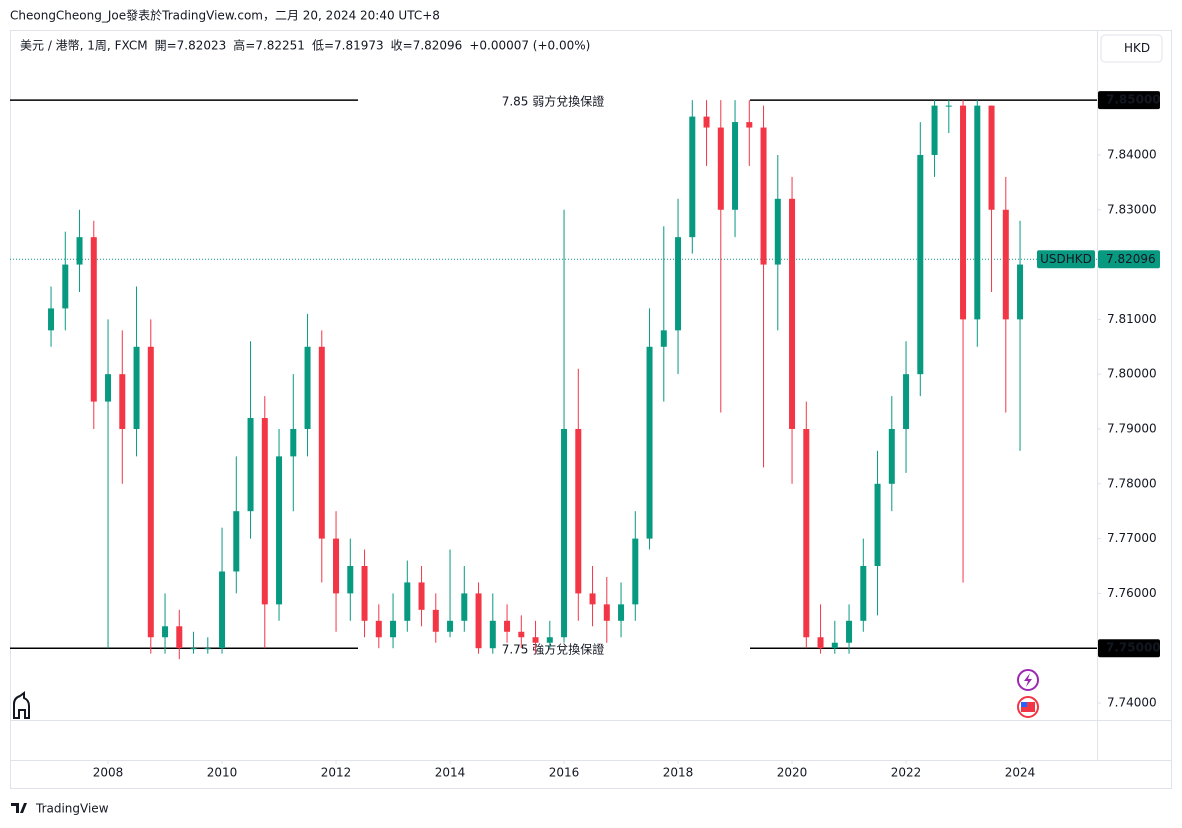 The width and height of the screenshot is (1182, 828). What do you see at coordinates (1137, 48) in the screenshot?
I see `currency-label: HKD` at bounding box center [1137, 48].